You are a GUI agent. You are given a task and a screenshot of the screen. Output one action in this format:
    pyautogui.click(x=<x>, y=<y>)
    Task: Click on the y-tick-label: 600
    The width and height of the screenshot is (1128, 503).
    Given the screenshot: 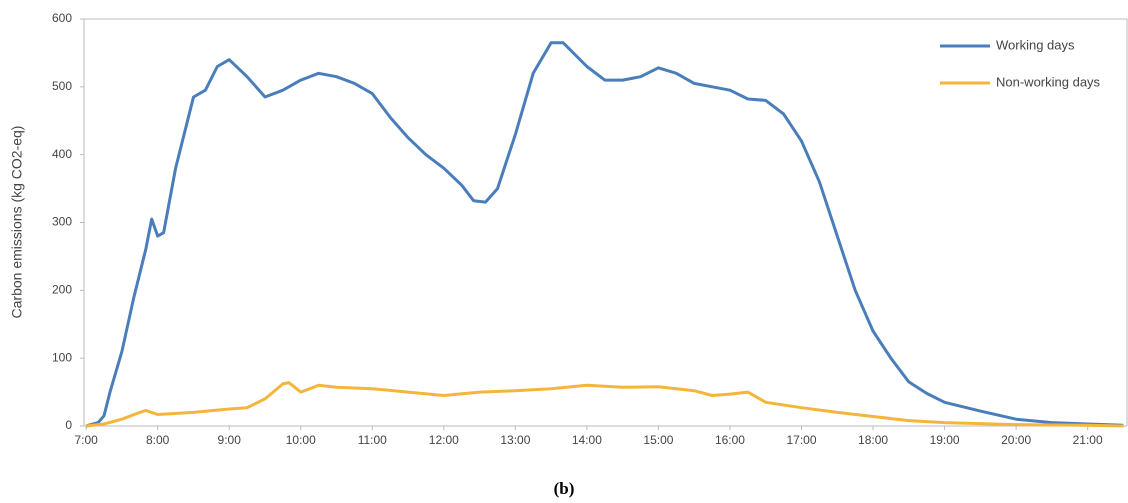 What is the action you would take?
    pyautogui.click(x=62, y=18)
    